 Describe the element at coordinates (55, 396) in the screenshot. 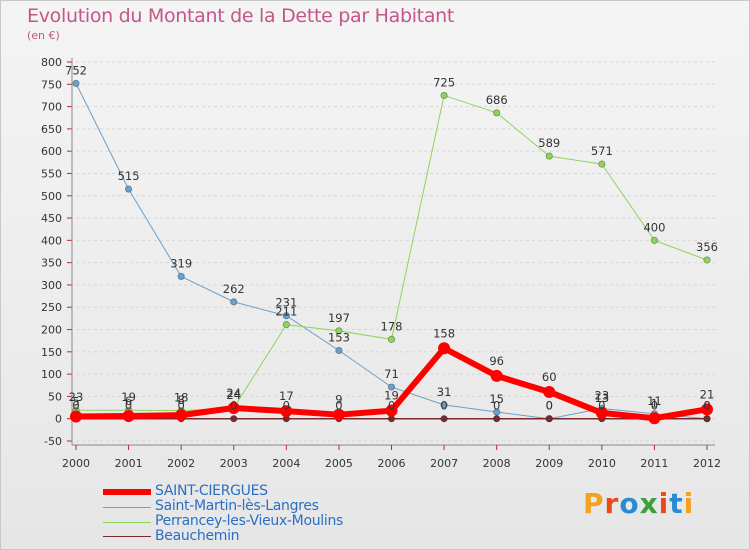

I see `y-tick-label: 50` at that location.